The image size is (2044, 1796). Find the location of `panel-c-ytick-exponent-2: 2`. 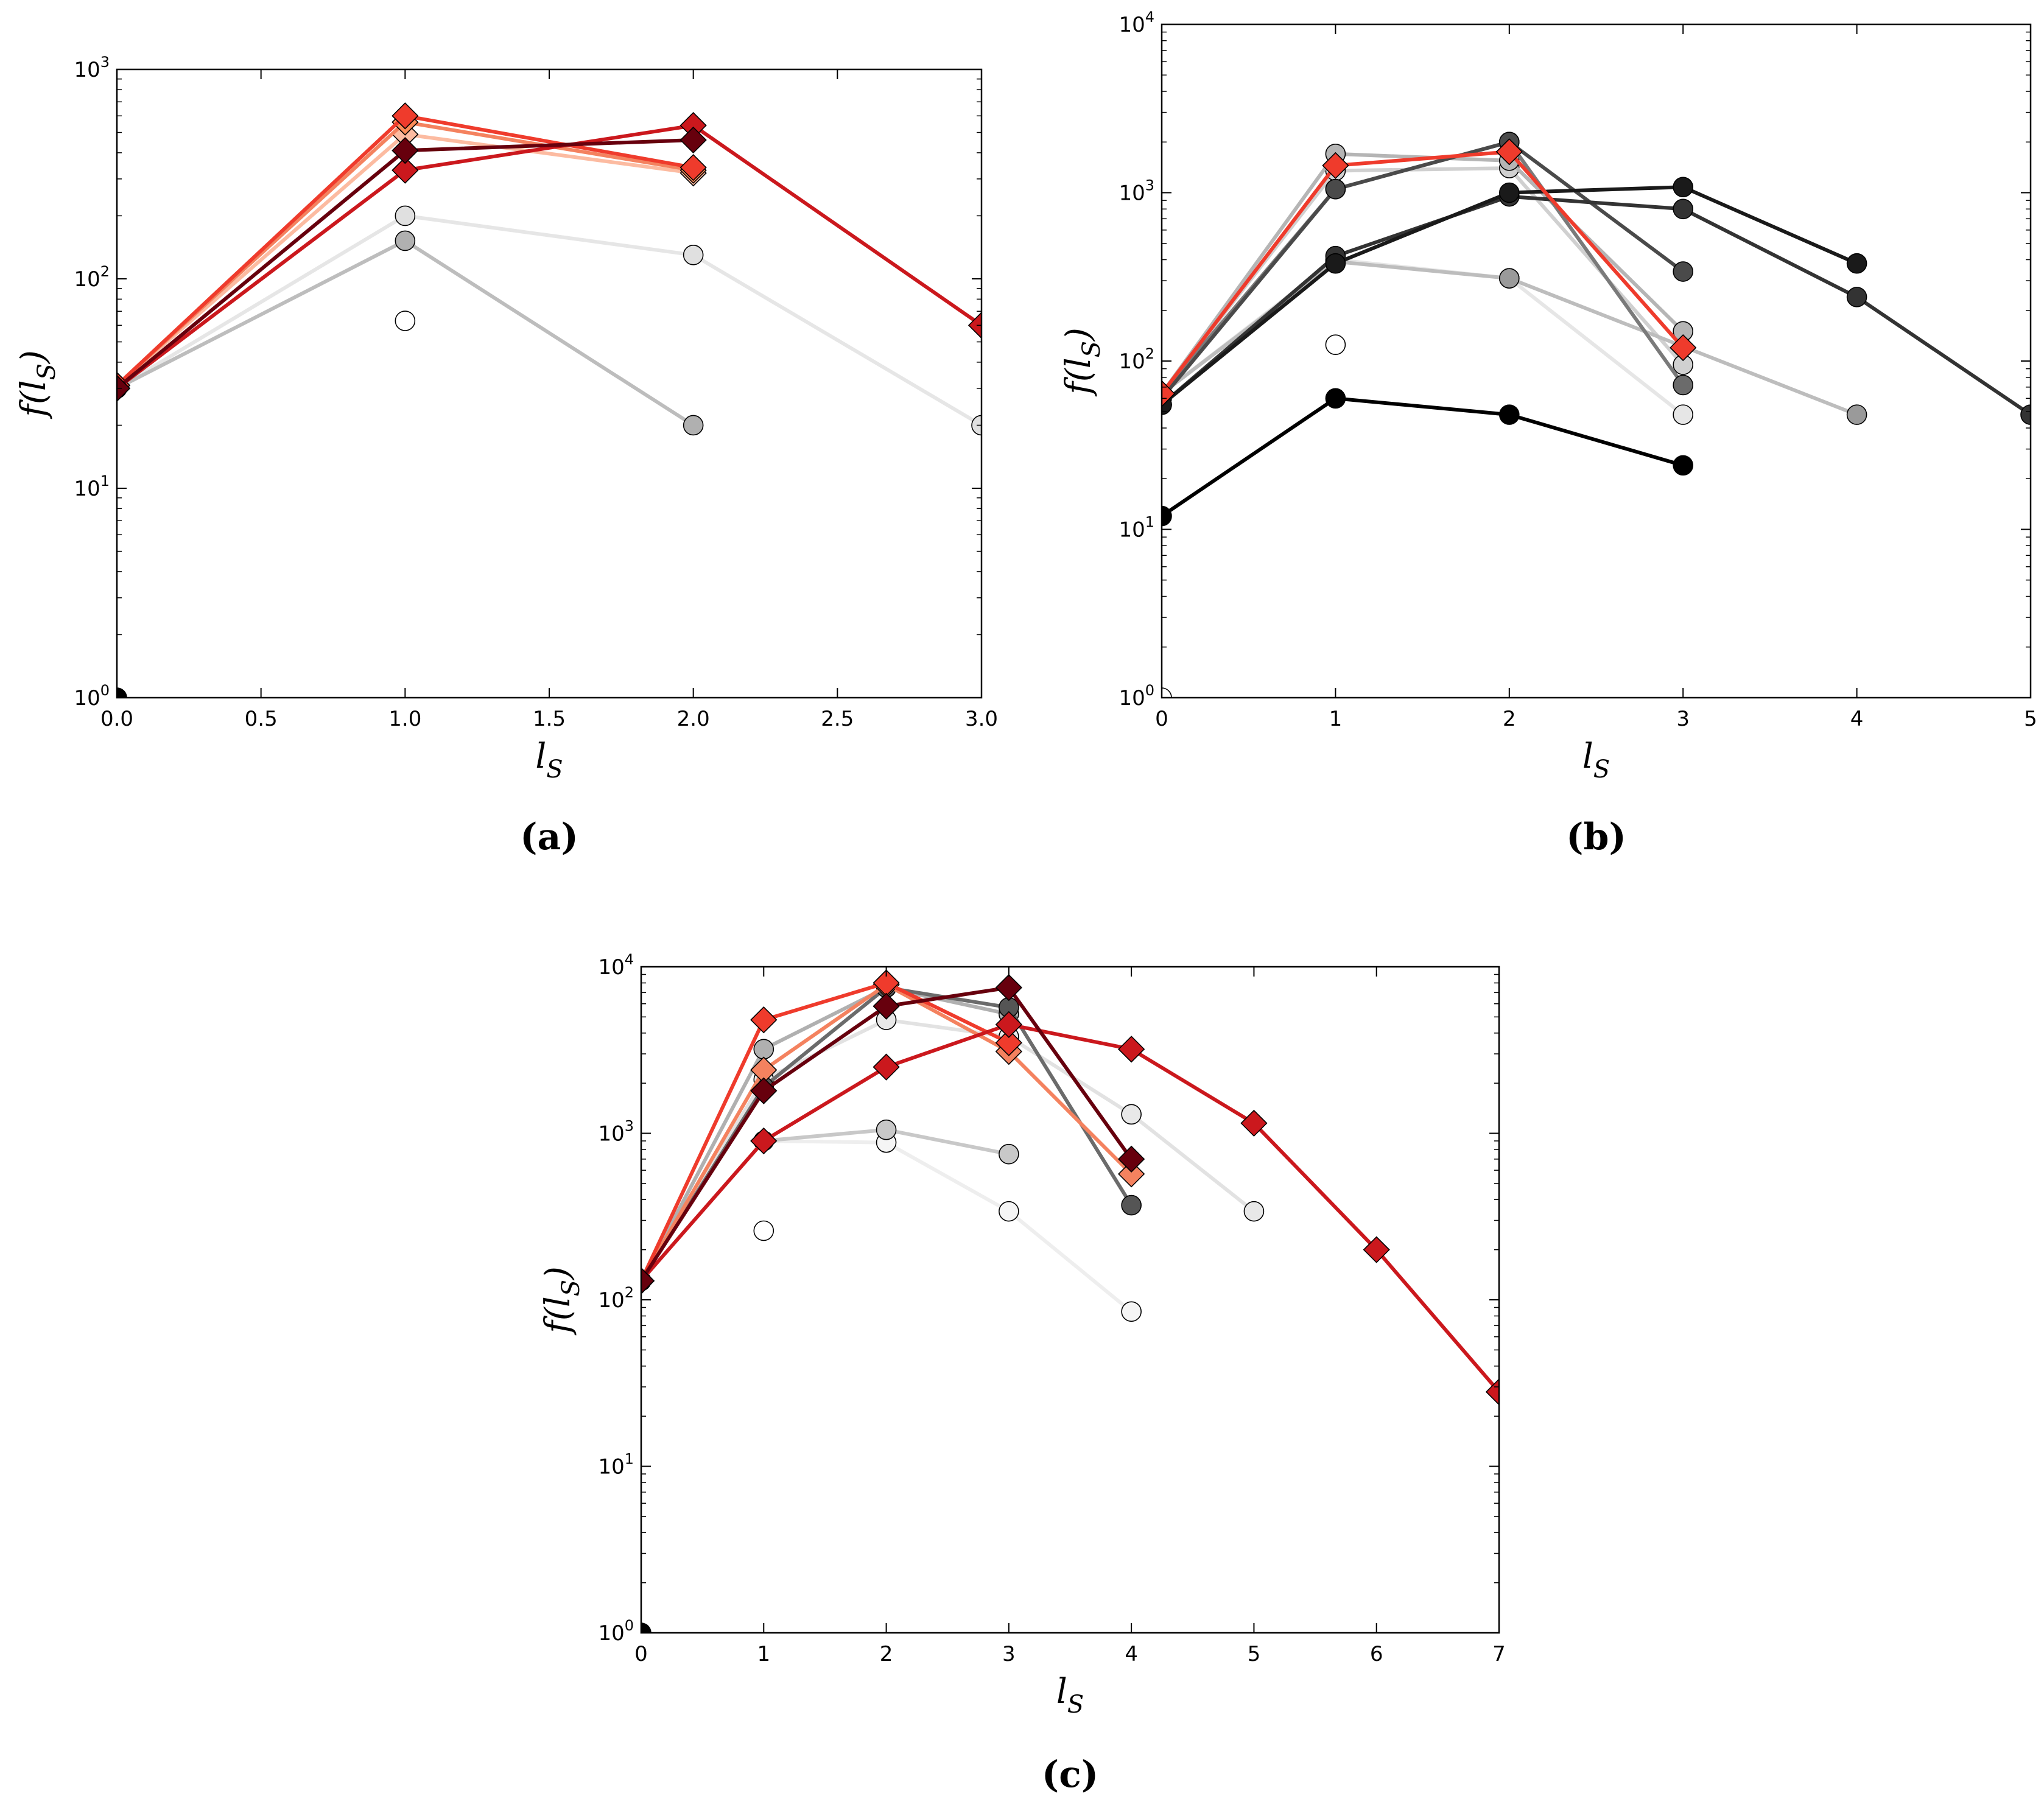

panel-c-ytick-exponent-2: 2 is located at coordinates (629, 1292).